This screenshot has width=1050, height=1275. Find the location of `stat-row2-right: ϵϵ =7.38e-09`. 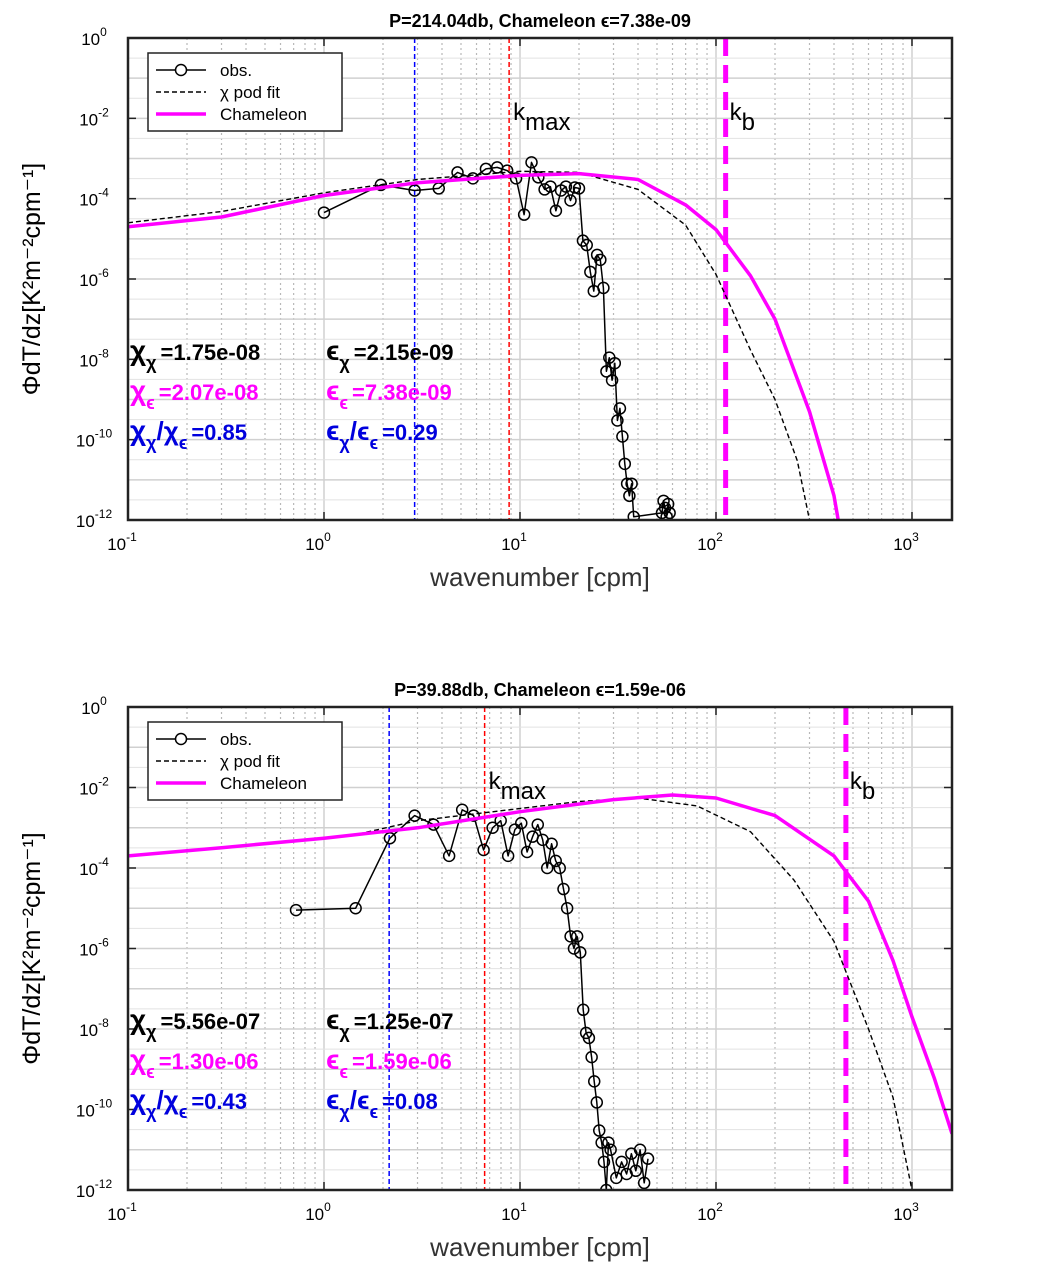

stat-row2-right: ϵϵ =7.38e-09 is located at coordinates (389, 394).